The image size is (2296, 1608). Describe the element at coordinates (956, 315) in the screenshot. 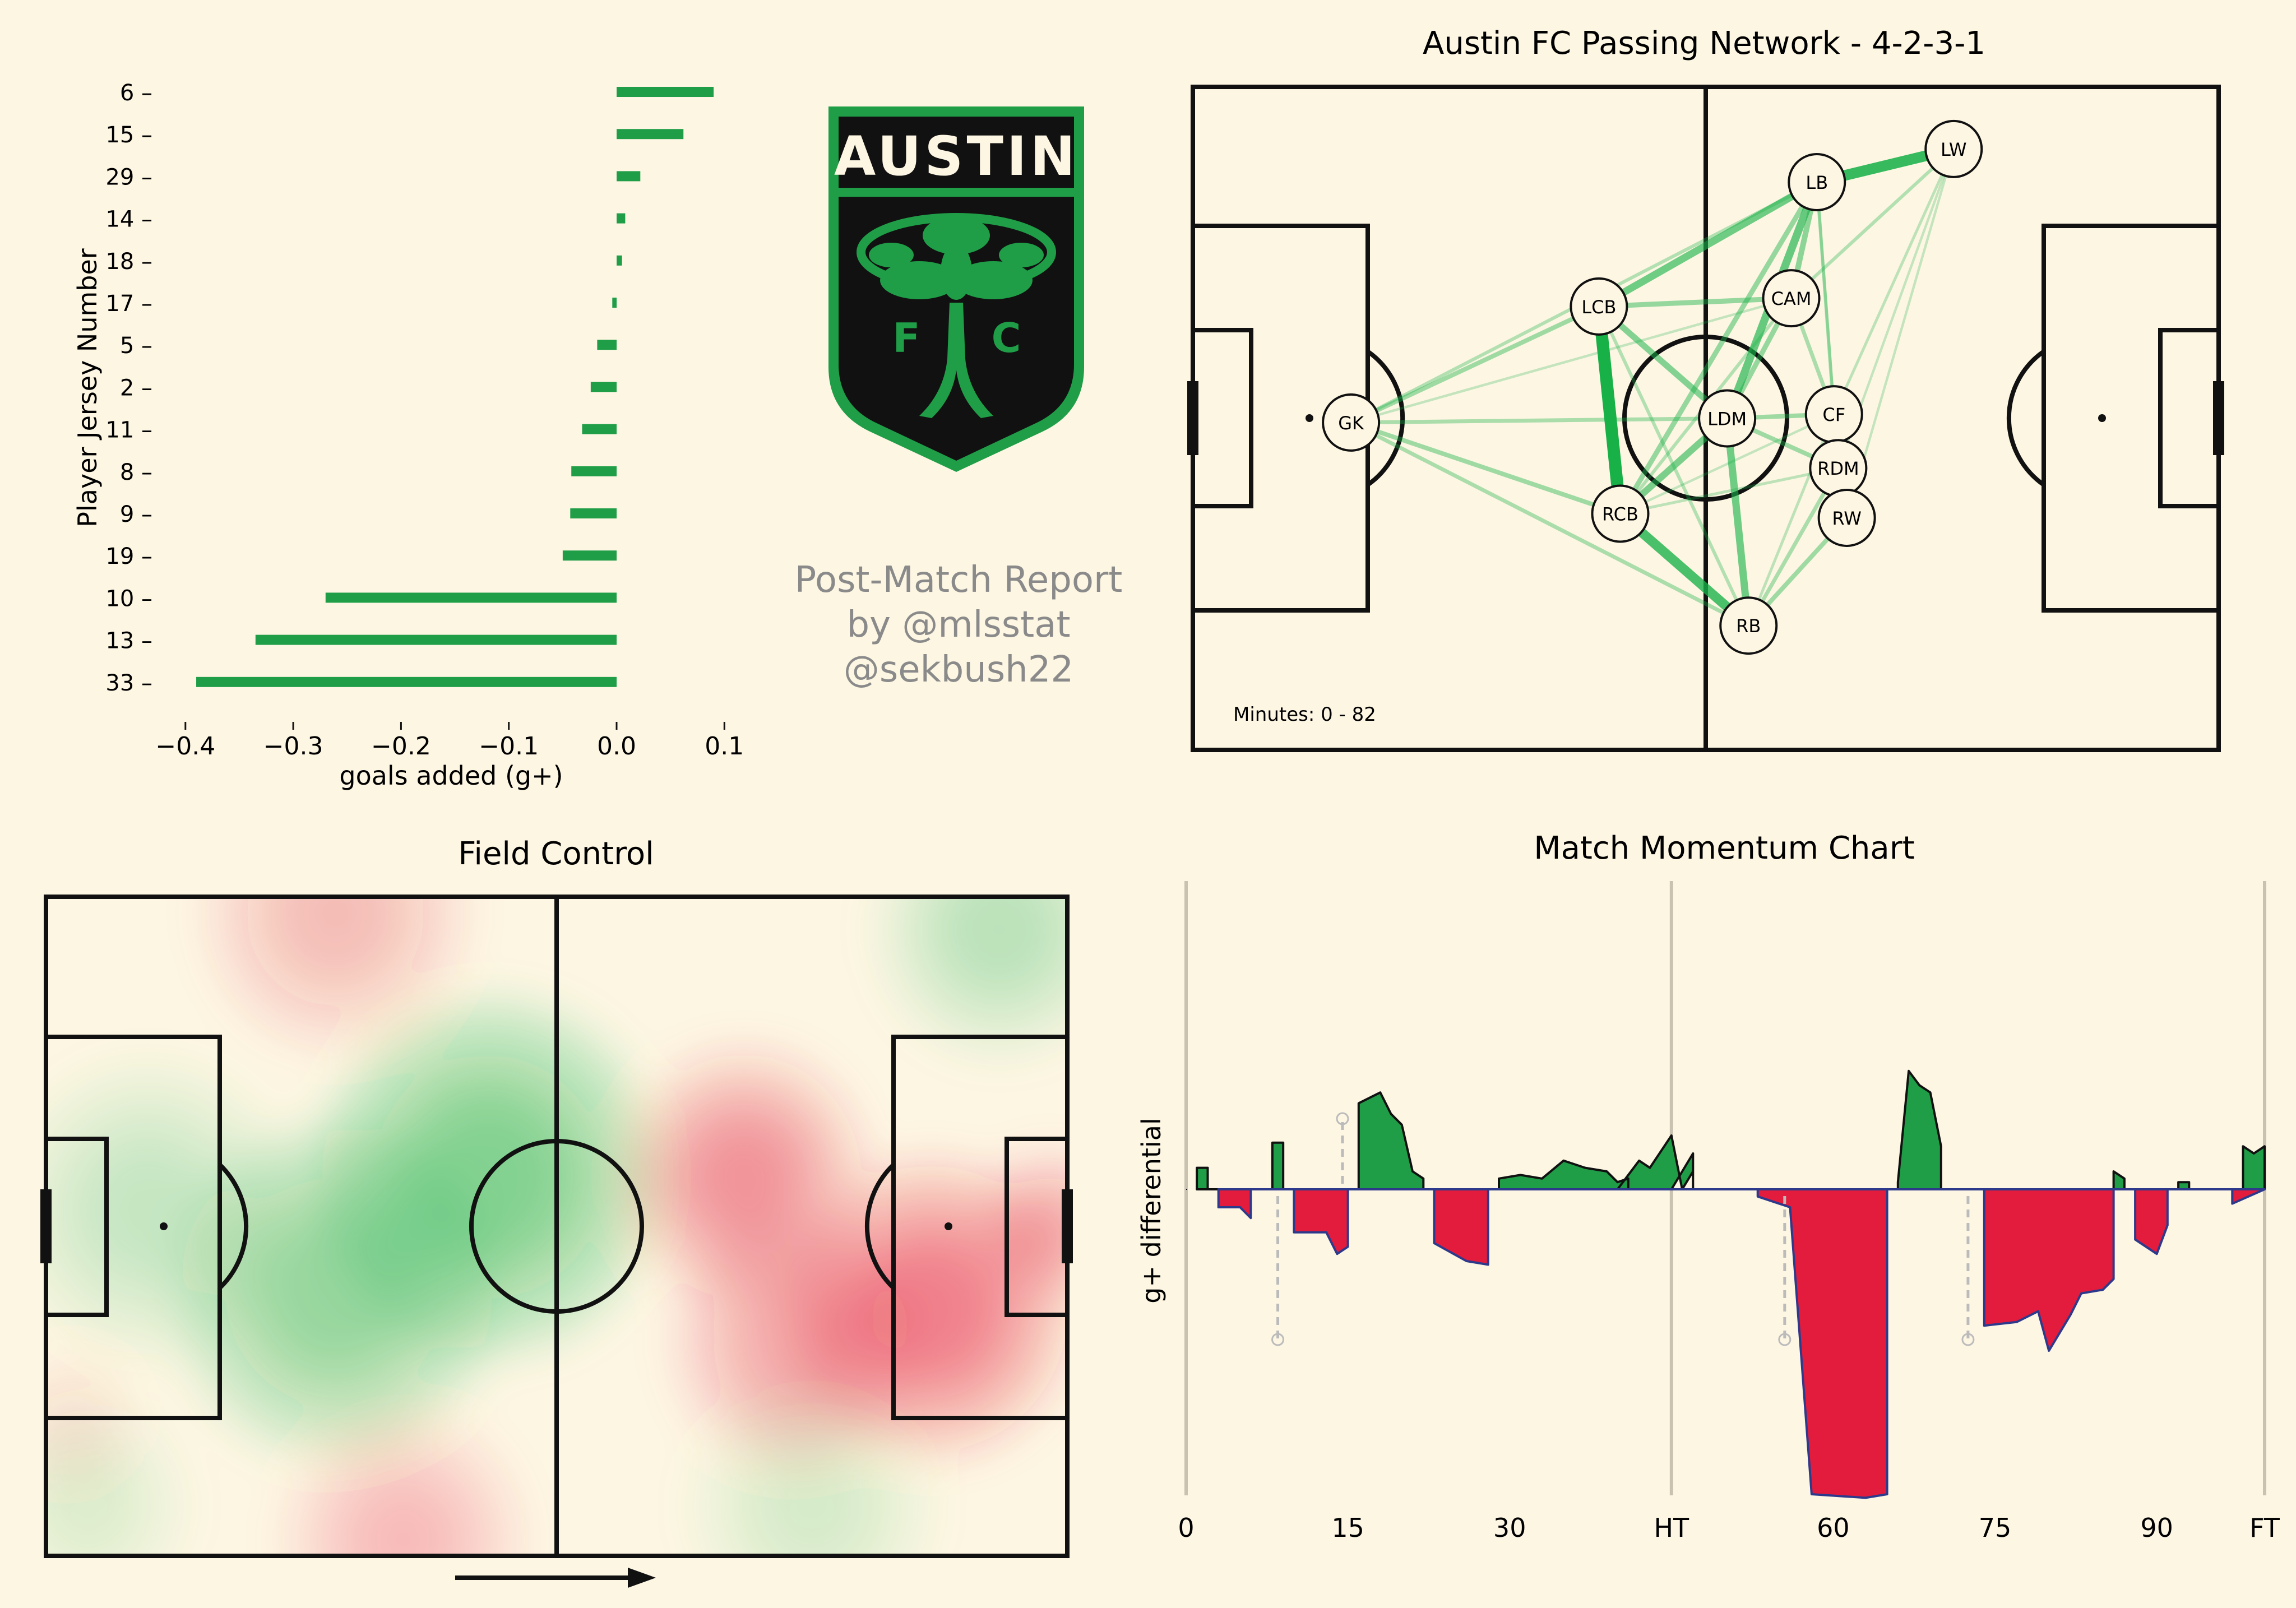

I see `tree-crest-icon` at that location.